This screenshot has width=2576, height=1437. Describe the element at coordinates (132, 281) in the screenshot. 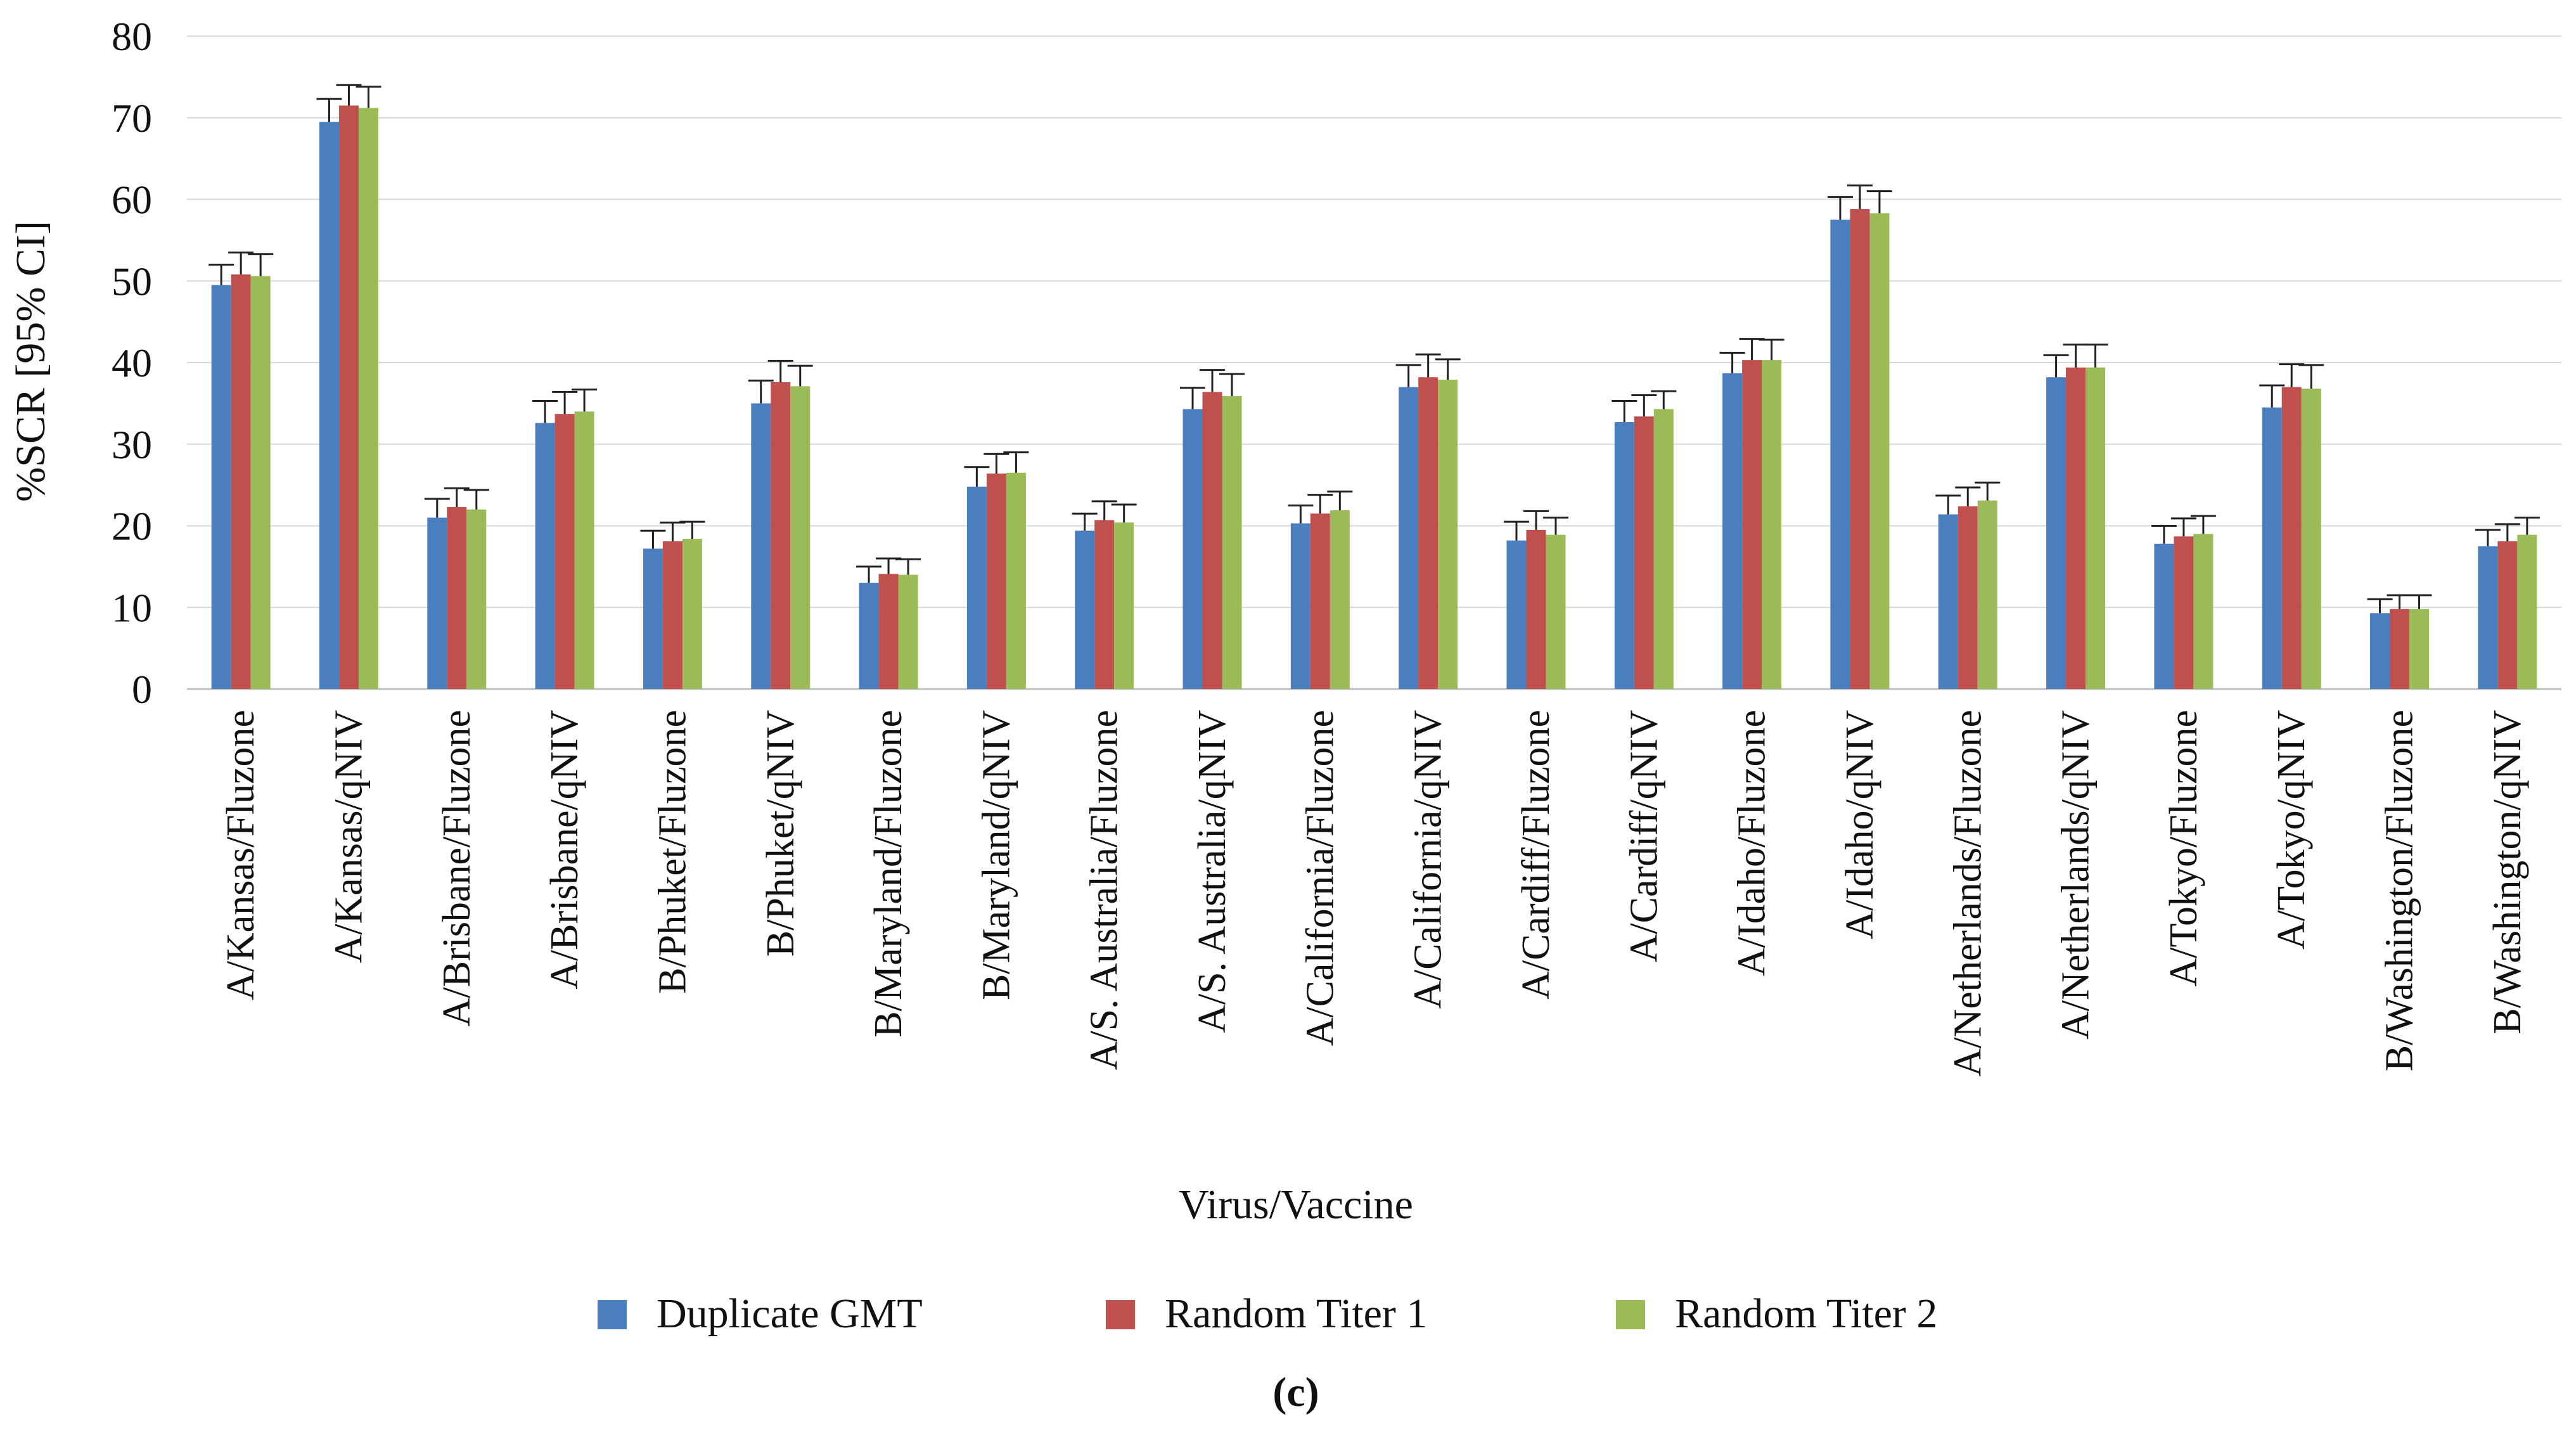

I see `y-tick-label: 50` at that location.